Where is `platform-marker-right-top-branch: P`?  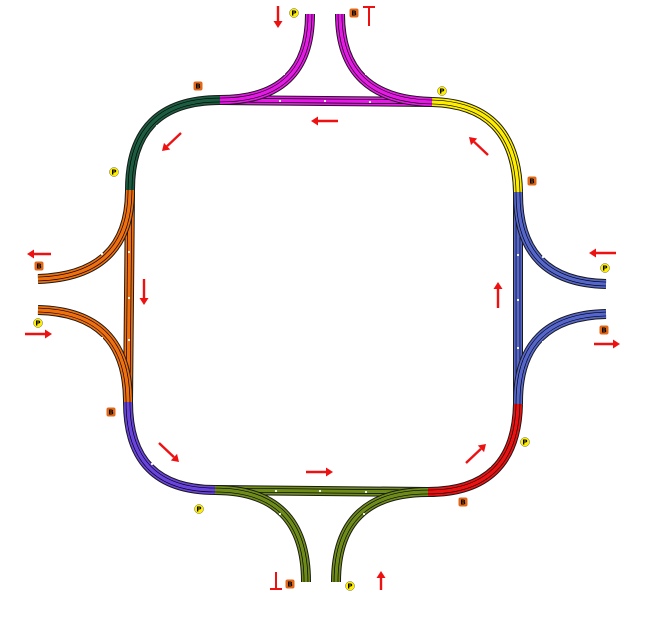
platform-marker-right-top-branch: P is located at coordinates (605, 268).